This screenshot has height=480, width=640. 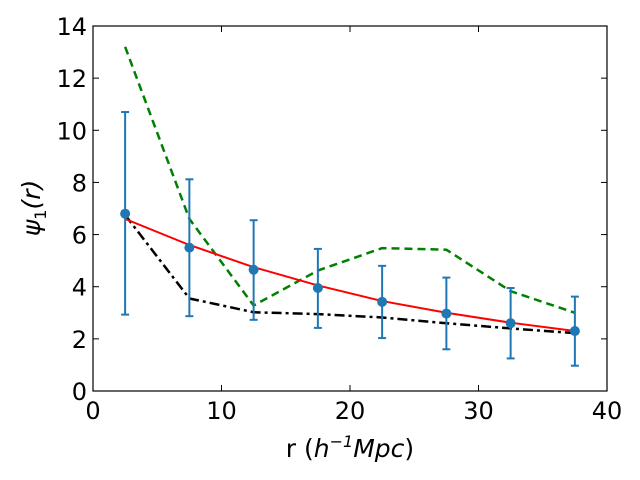 What do you see at coordinates (607, 411) in the screenshot?
I see `x-tick-label: 40` at bounding box center [607, 411].